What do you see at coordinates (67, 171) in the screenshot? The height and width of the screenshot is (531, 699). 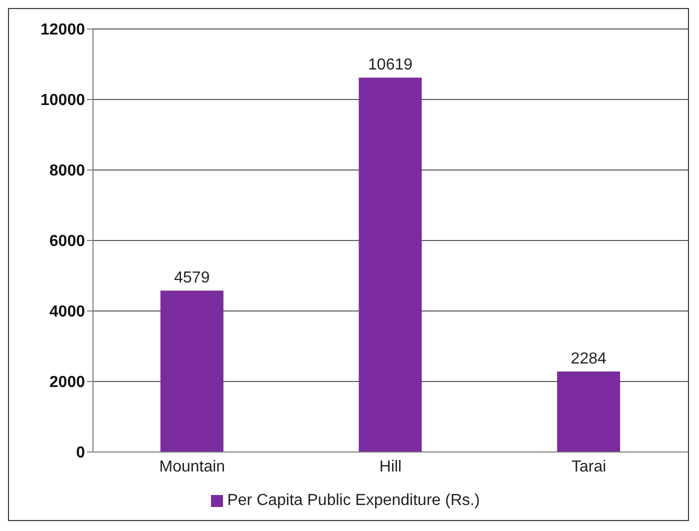 I see `y-tick-label: 8000` at bounding box center [67, 171].